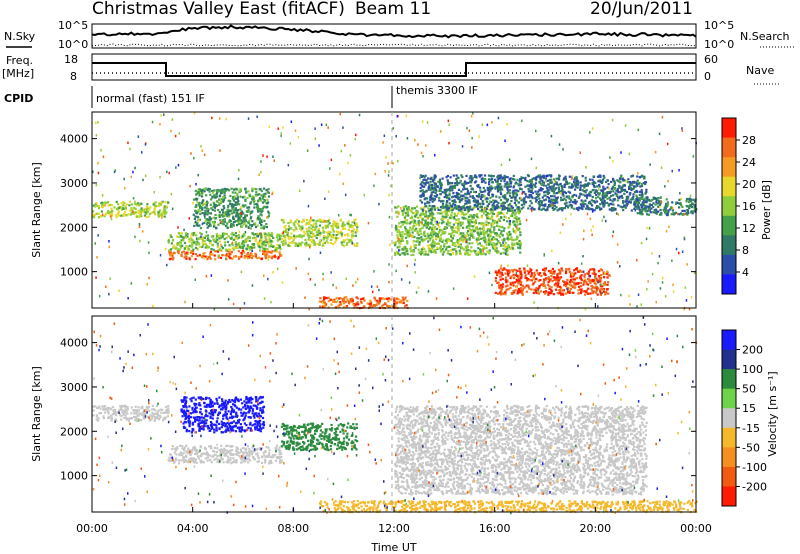 Image resolution: width=800 pixels, height=554 pixels. I want to click on cpid-mode-2: themis 3300 IF, so click(437, 90).